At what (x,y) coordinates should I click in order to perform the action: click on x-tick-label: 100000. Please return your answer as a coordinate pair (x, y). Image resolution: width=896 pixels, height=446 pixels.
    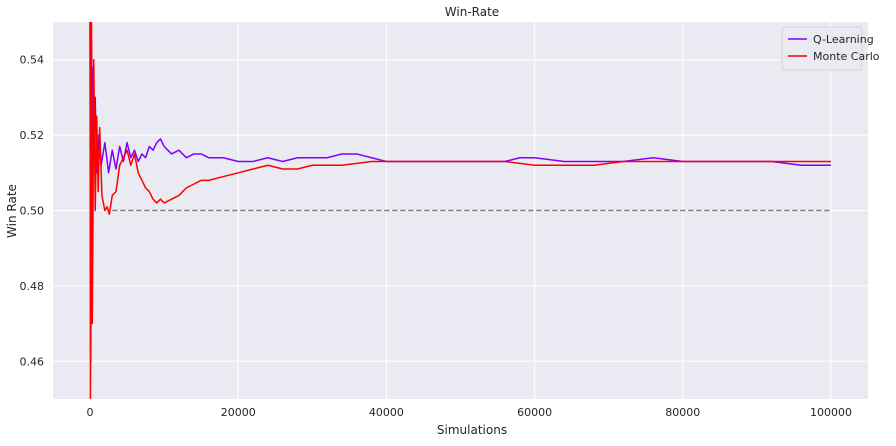
    Looking at the image, I should click on (831, 412).